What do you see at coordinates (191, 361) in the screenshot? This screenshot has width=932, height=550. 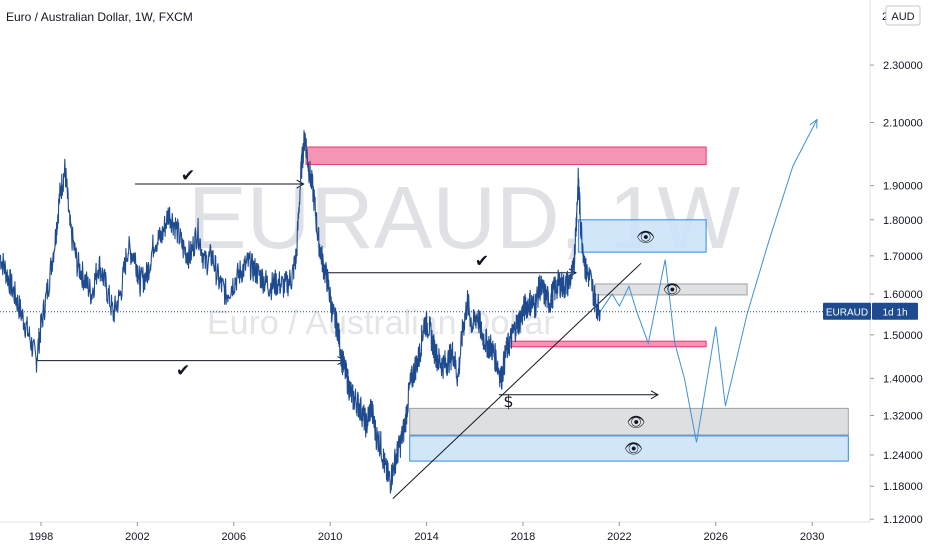 I see `arrow-2000-low` at bounding box center [191, 361].